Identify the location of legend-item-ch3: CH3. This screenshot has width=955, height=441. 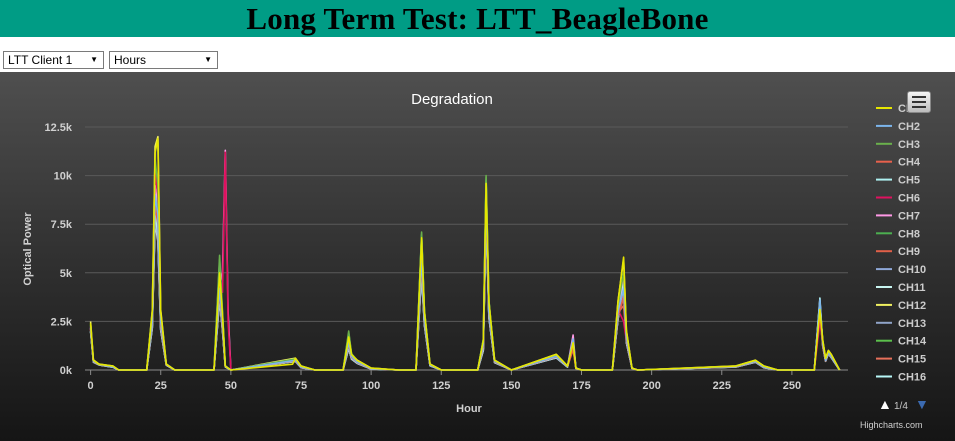
(909, 145).